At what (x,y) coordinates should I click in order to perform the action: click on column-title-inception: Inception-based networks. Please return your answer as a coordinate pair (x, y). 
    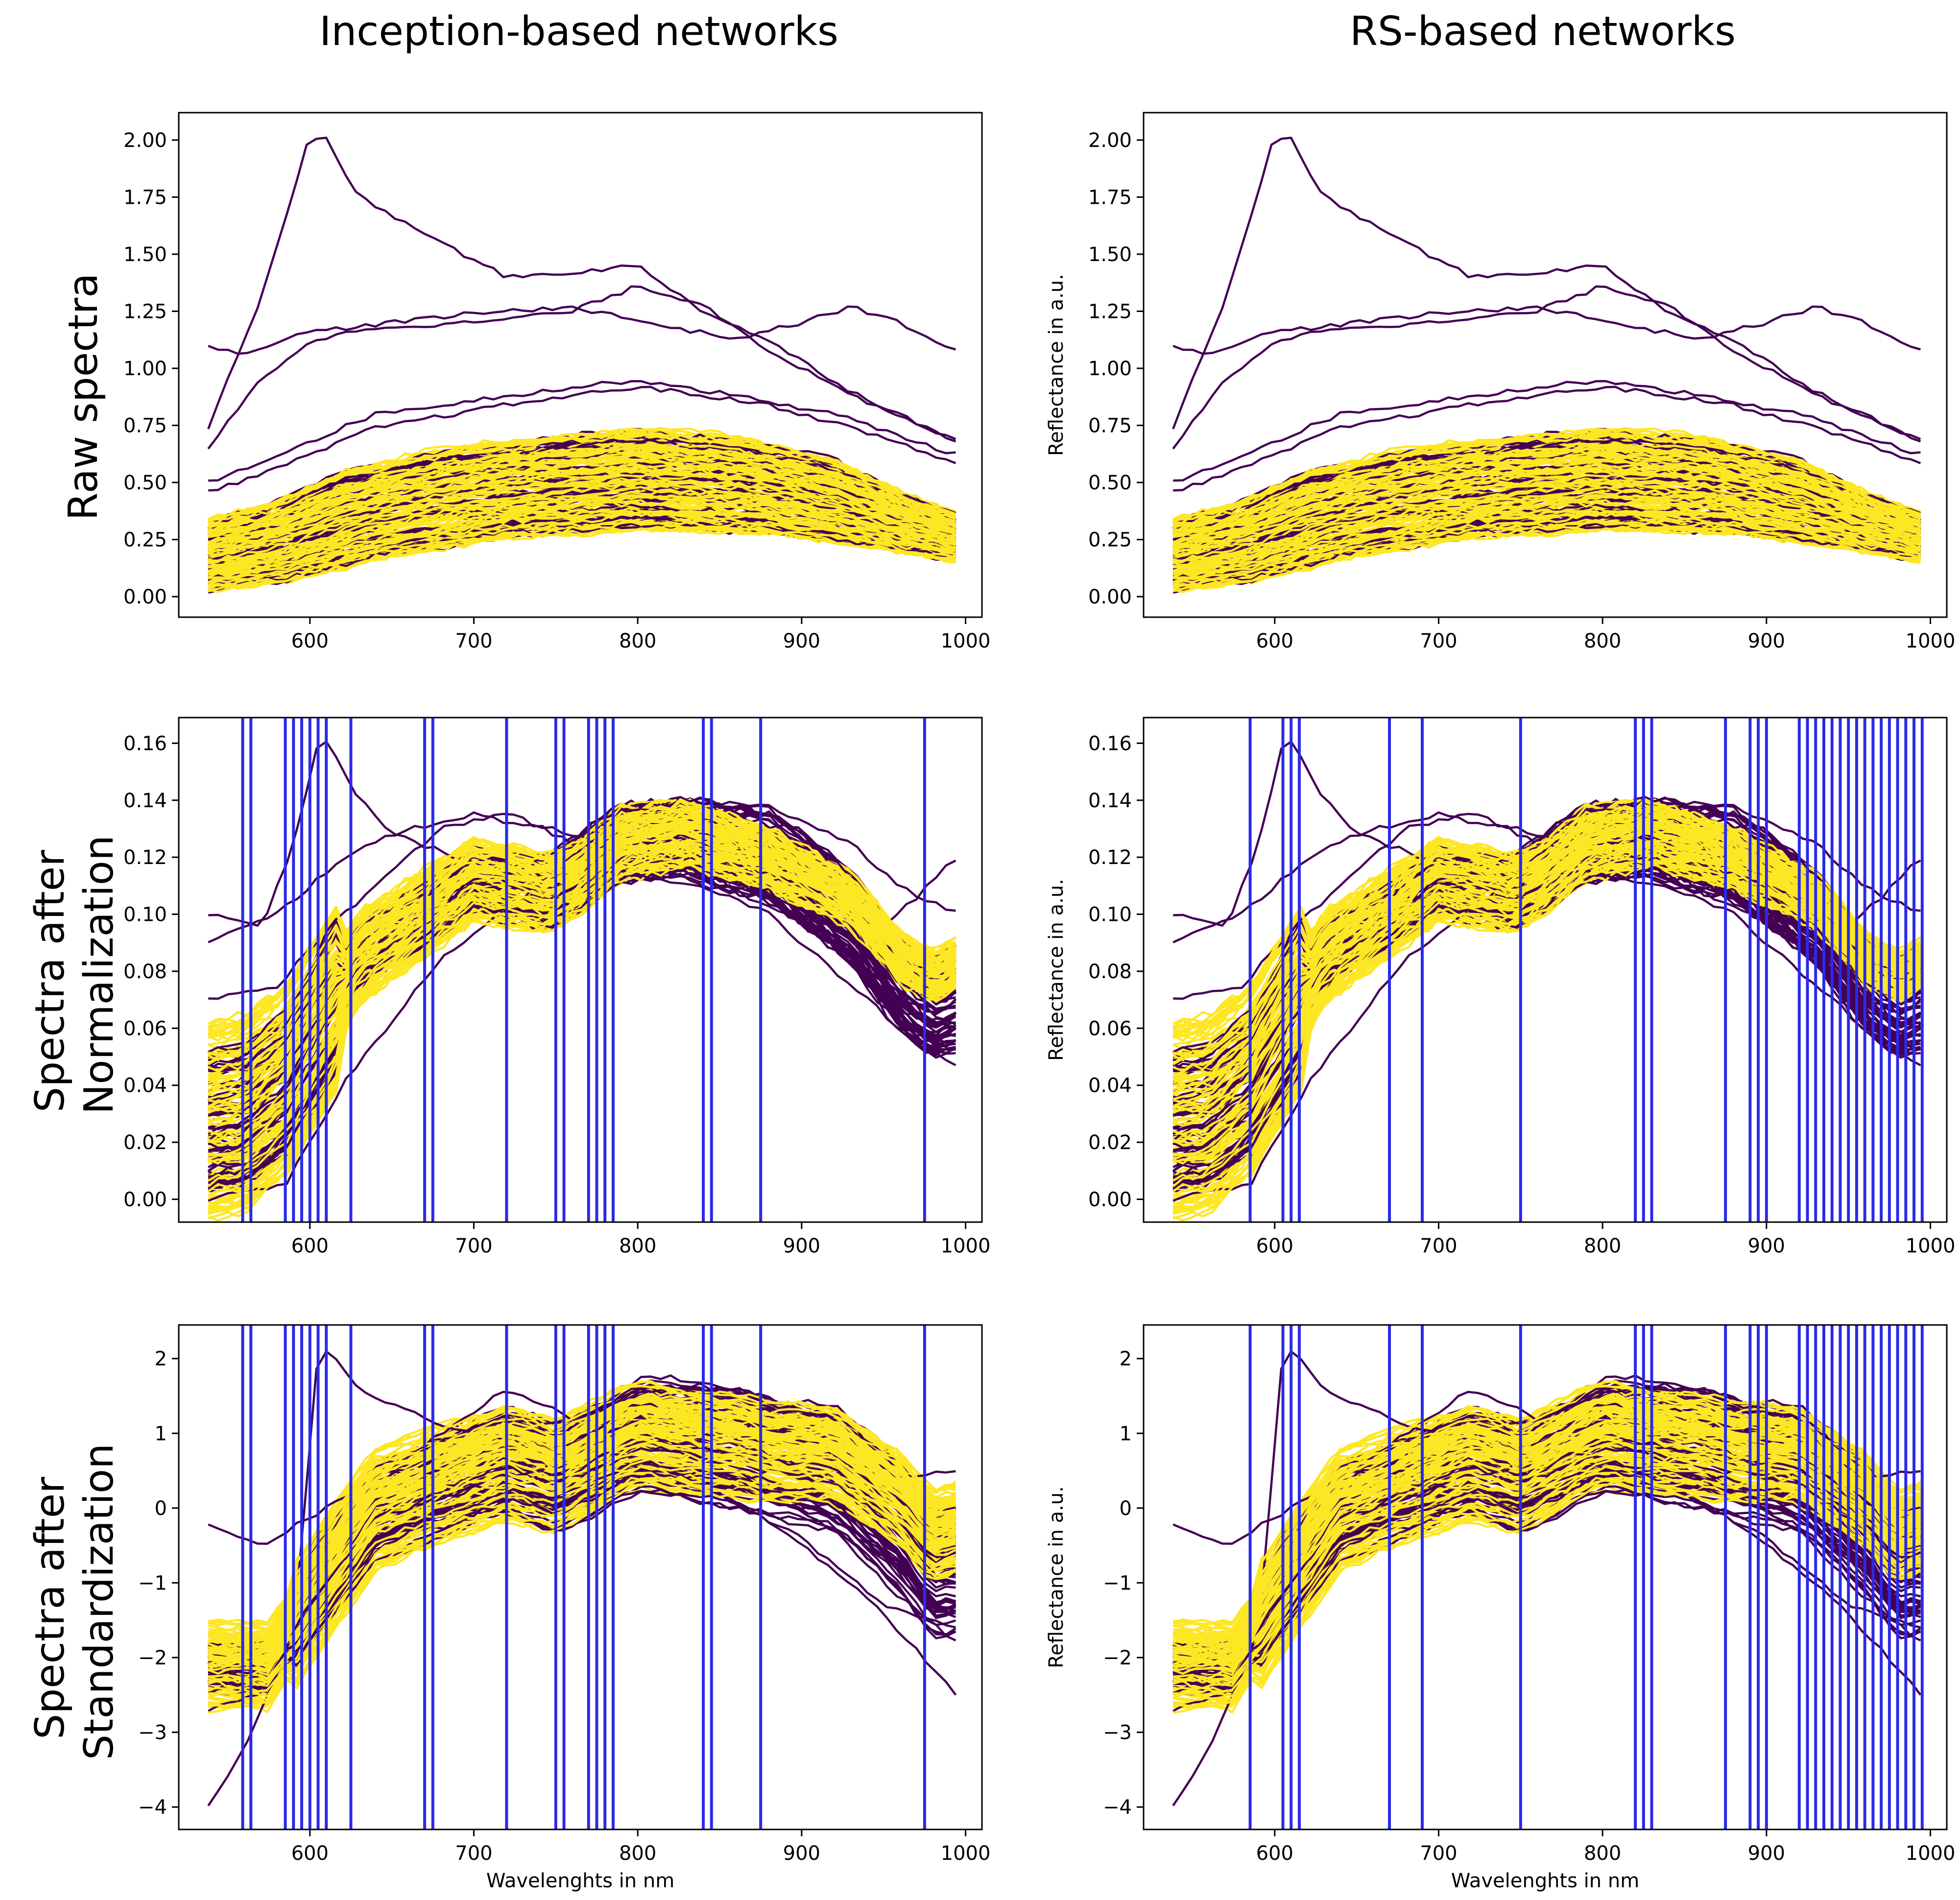
    Looking at the image, I should click on (578, 32).